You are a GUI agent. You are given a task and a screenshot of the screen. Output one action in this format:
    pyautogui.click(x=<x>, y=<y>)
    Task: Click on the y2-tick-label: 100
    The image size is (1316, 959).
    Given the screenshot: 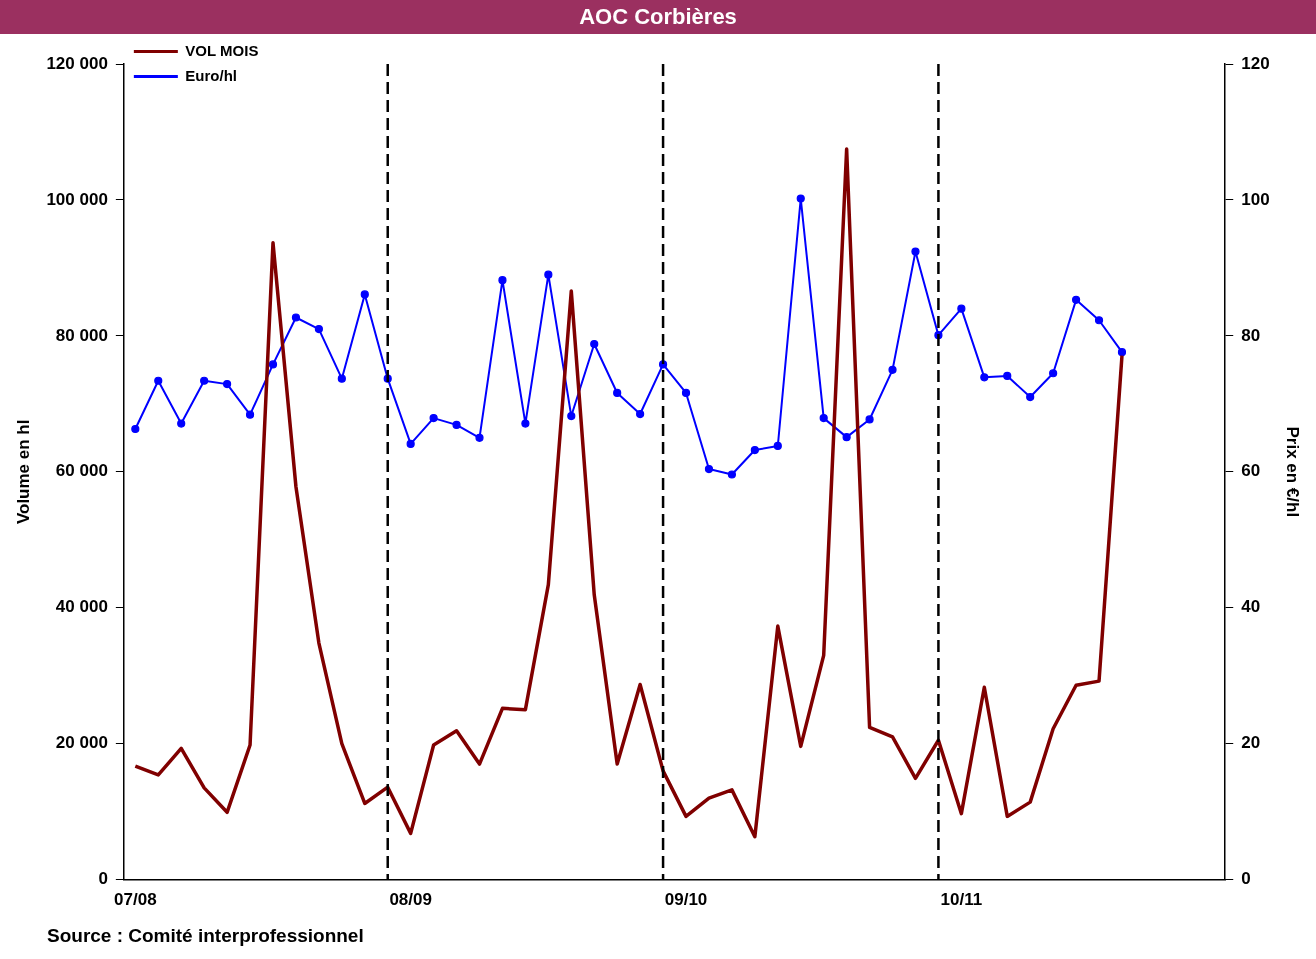 What is the action you would take?
    pyautogui.click(x=1255, y=199)
    